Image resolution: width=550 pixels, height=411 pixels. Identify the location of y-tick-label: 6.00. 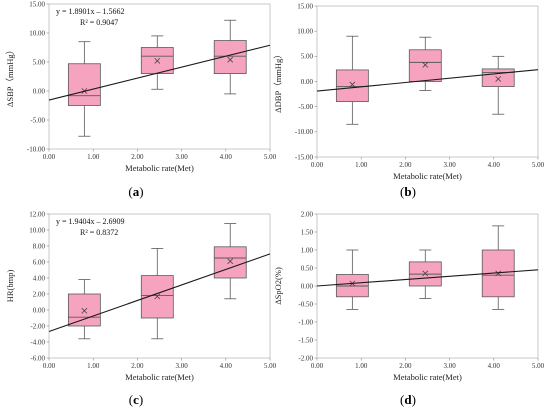
(39, 262).